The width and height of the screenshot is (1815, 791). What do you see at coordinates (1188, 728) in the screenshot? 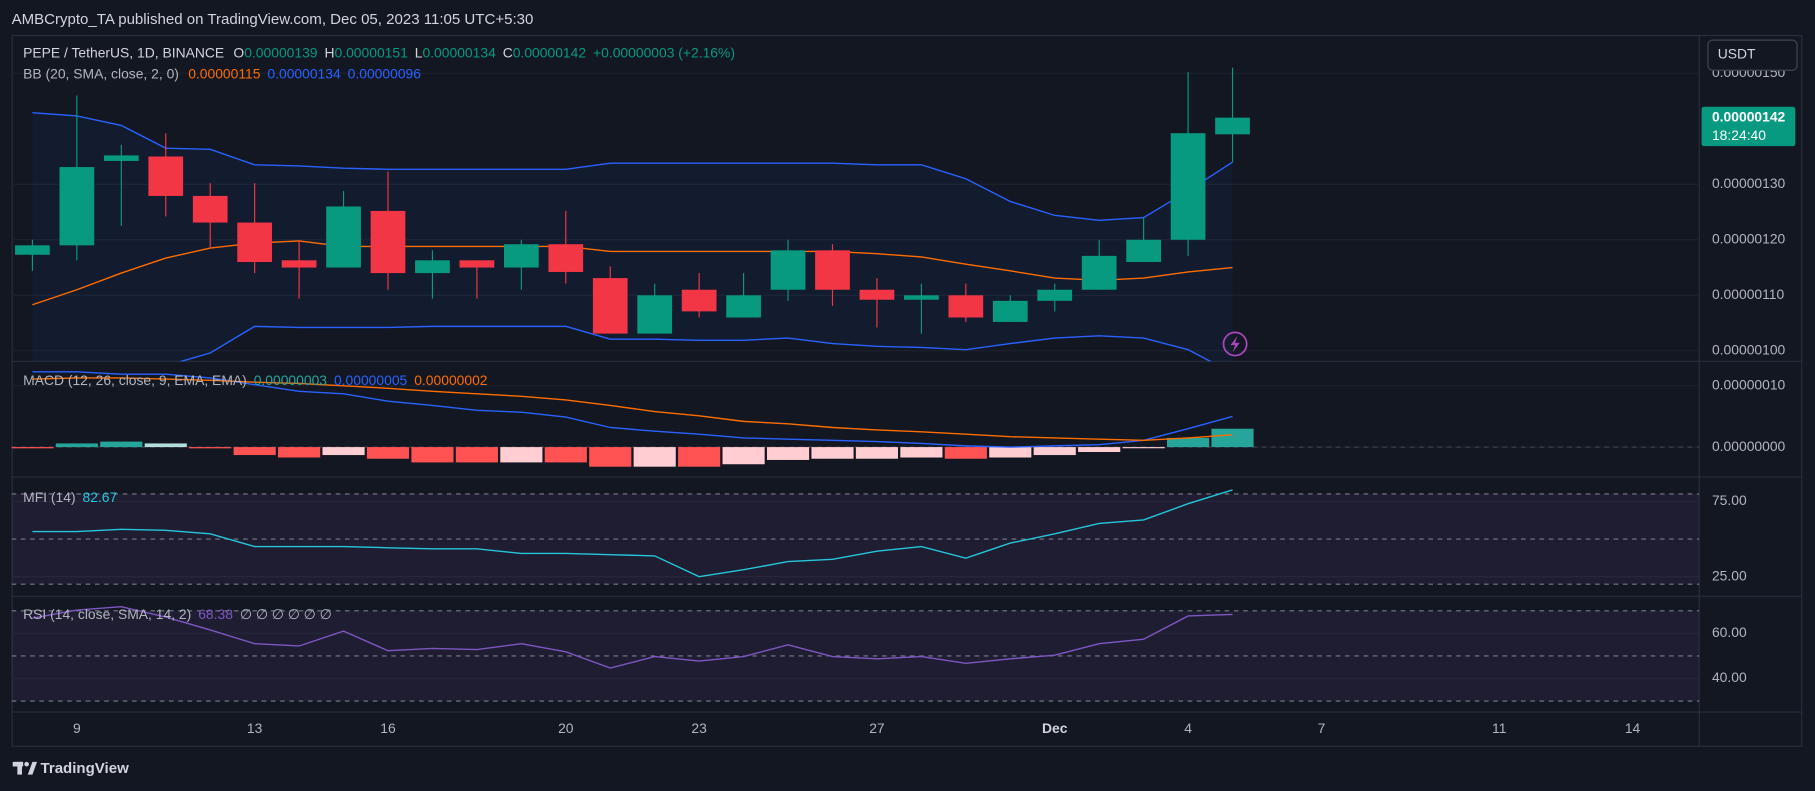
I see `x-tick-label: 4` at bounding box center [1188, 728].